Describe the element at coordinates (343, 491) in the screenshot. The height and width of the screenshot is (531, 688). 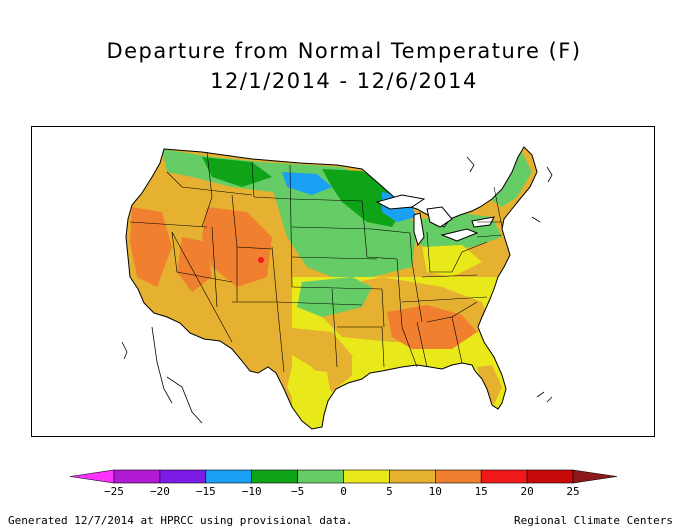
I see `legend-tick-label: 0` at that location.